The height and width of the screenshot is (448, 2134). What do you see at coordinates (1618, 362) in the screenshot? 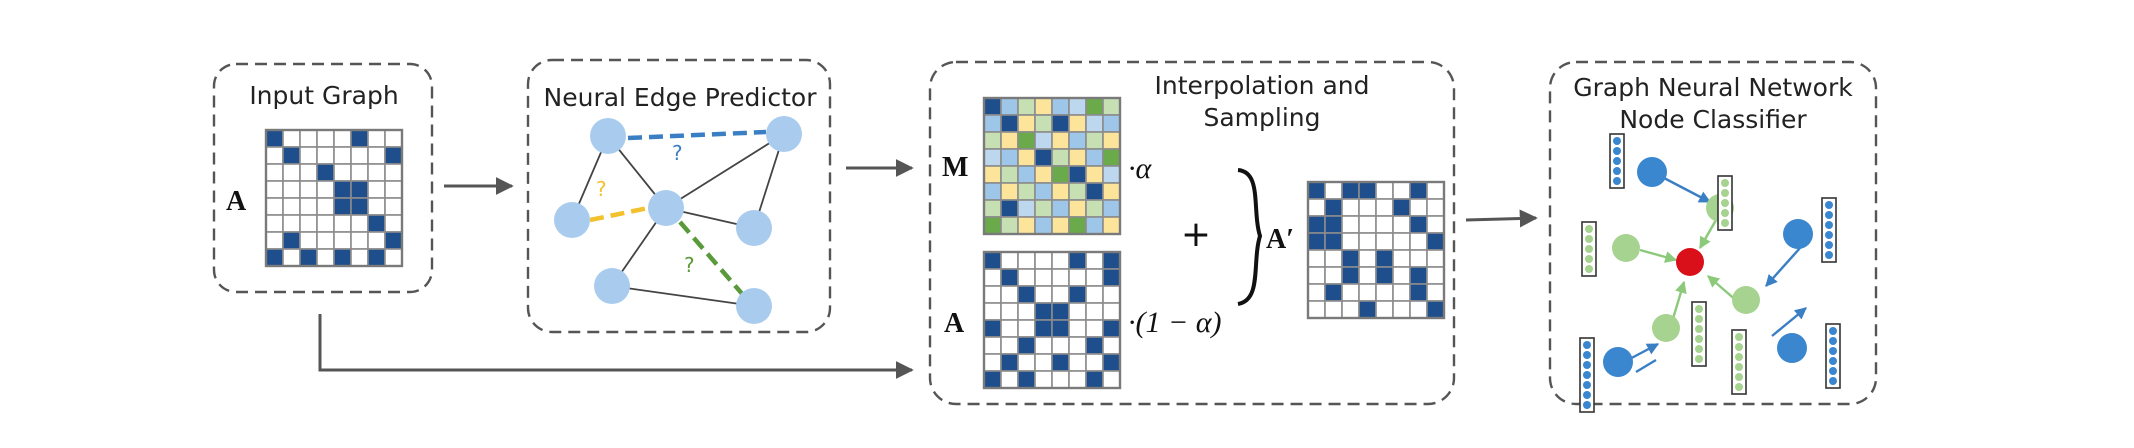
I see `neighbor-node-blue` at bounding box center [1618, 362].